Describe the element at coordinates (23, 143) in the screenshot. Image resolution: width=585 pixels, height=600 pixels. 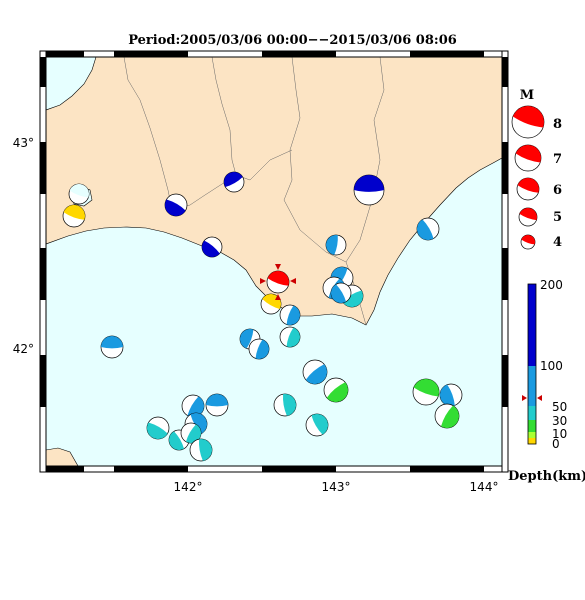
I see `lat-tick-43: 43°` at that location.